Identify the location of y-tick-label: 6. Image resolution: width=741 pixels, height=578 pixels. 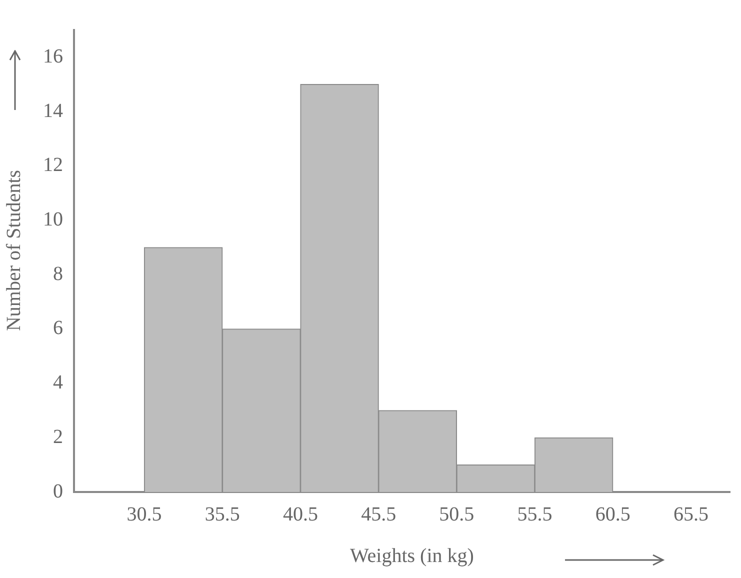
(58, 328).